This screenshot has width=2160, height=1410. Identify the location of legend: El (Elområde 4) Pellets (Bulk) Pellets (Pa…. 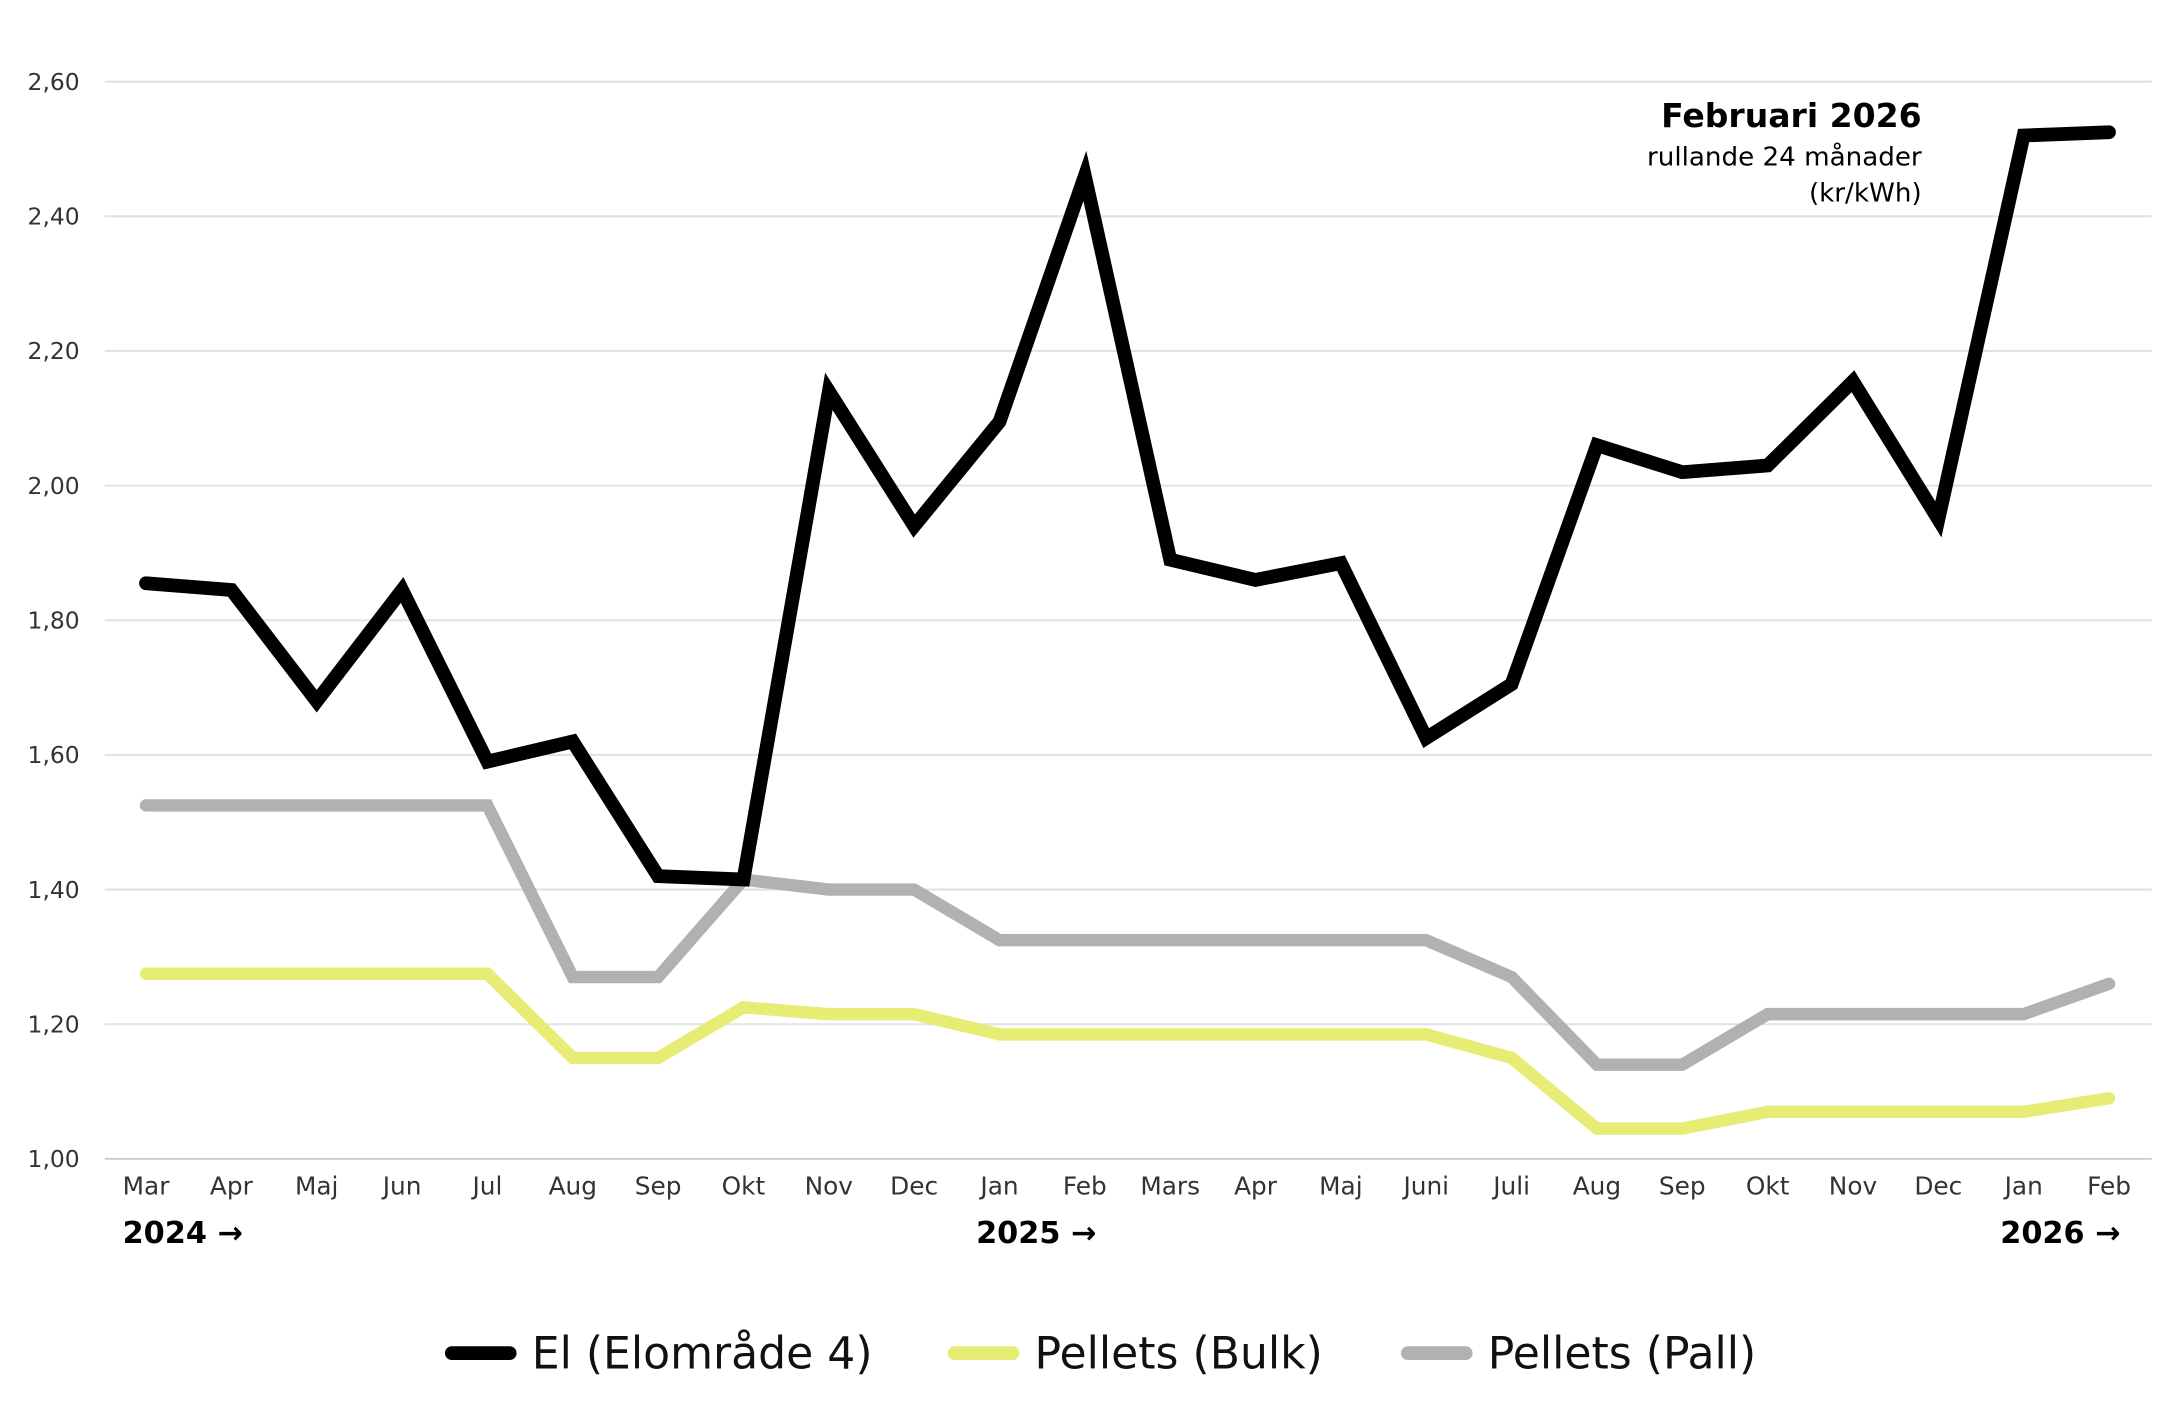
(1100, 1353).